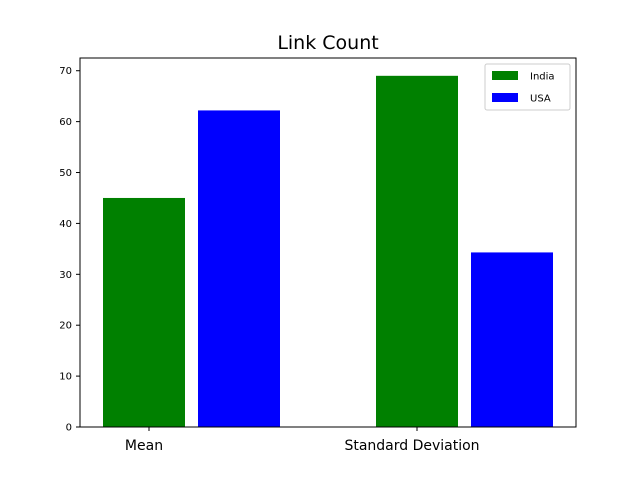  Describe the element at coordinates (505, 75) in the screenshot. I see `legend-swatch-india` at that location.